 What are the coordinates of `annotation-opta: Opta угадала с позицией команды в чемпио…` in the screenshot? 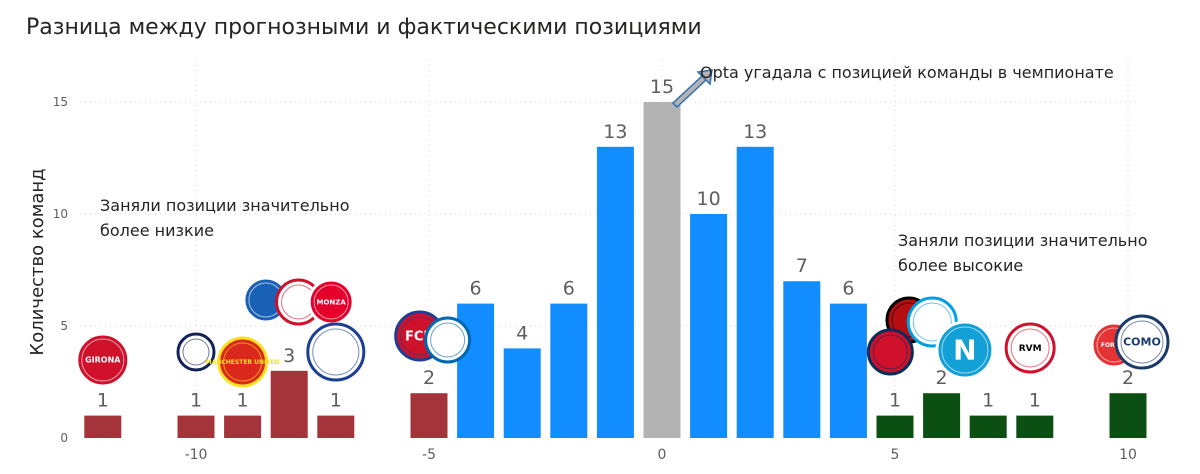 It's located at (907, 72).